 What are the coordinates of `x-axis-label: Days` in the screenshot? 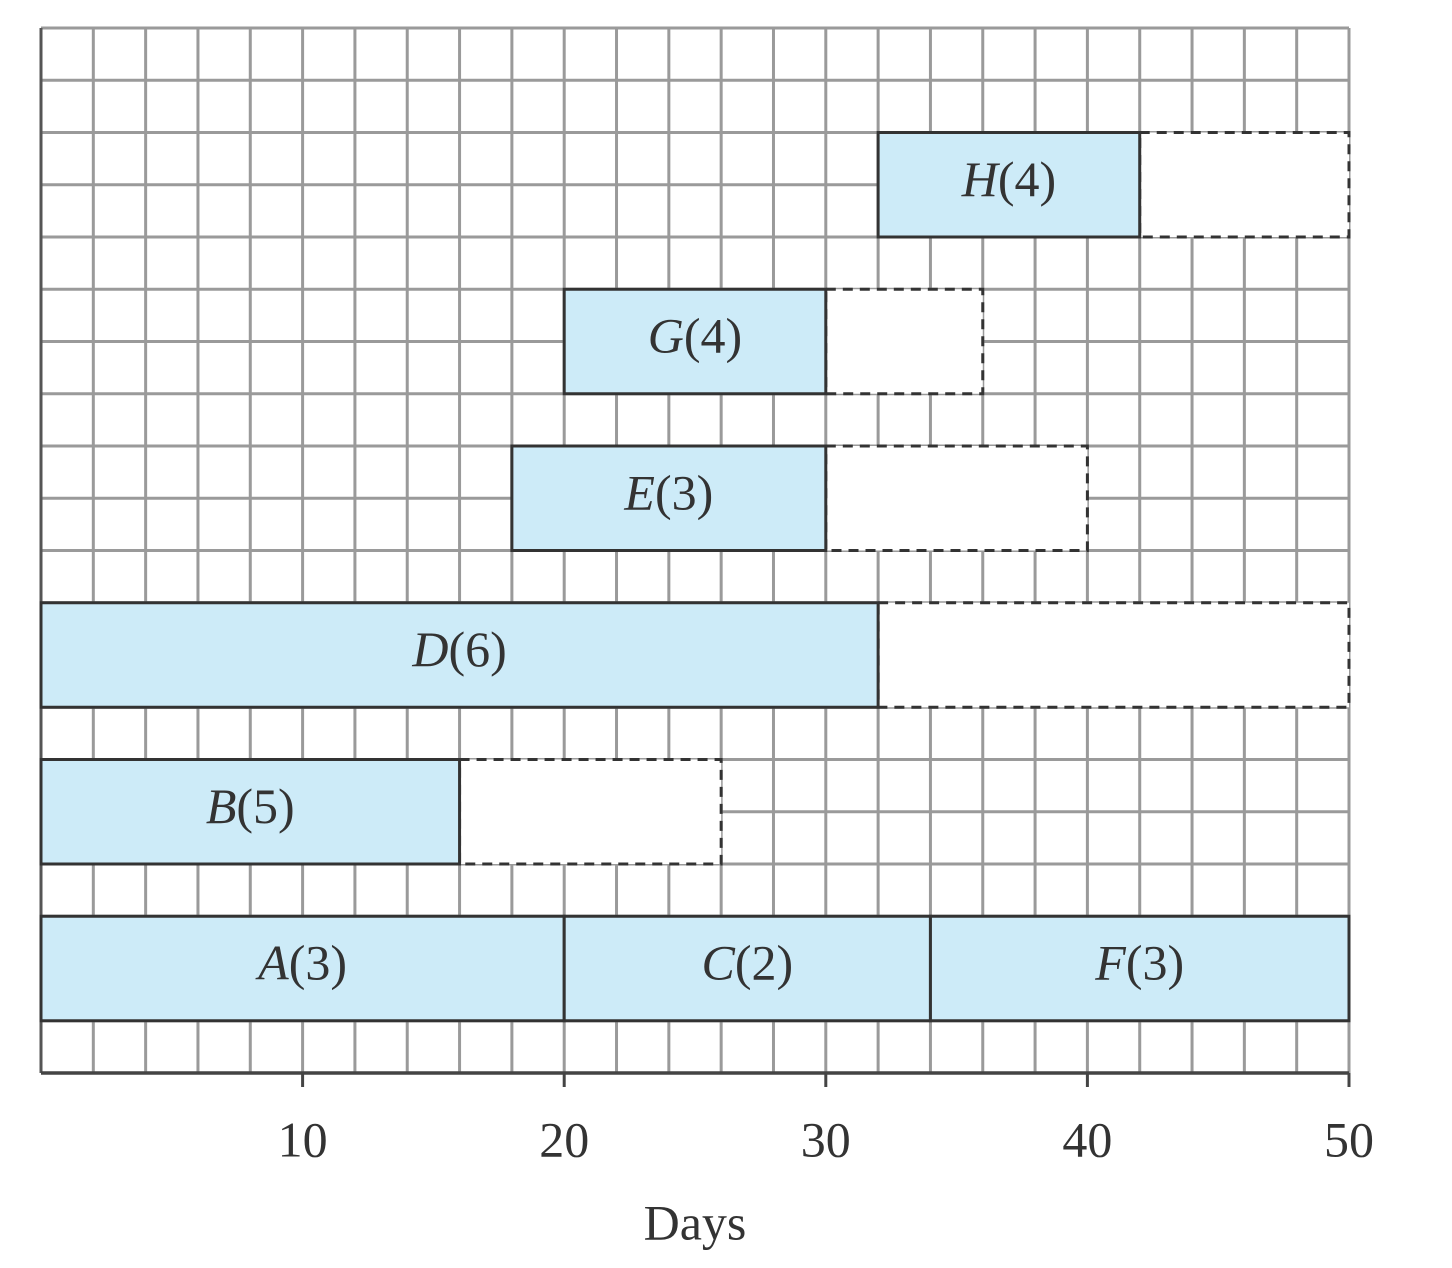 It's located at (695, 1222).